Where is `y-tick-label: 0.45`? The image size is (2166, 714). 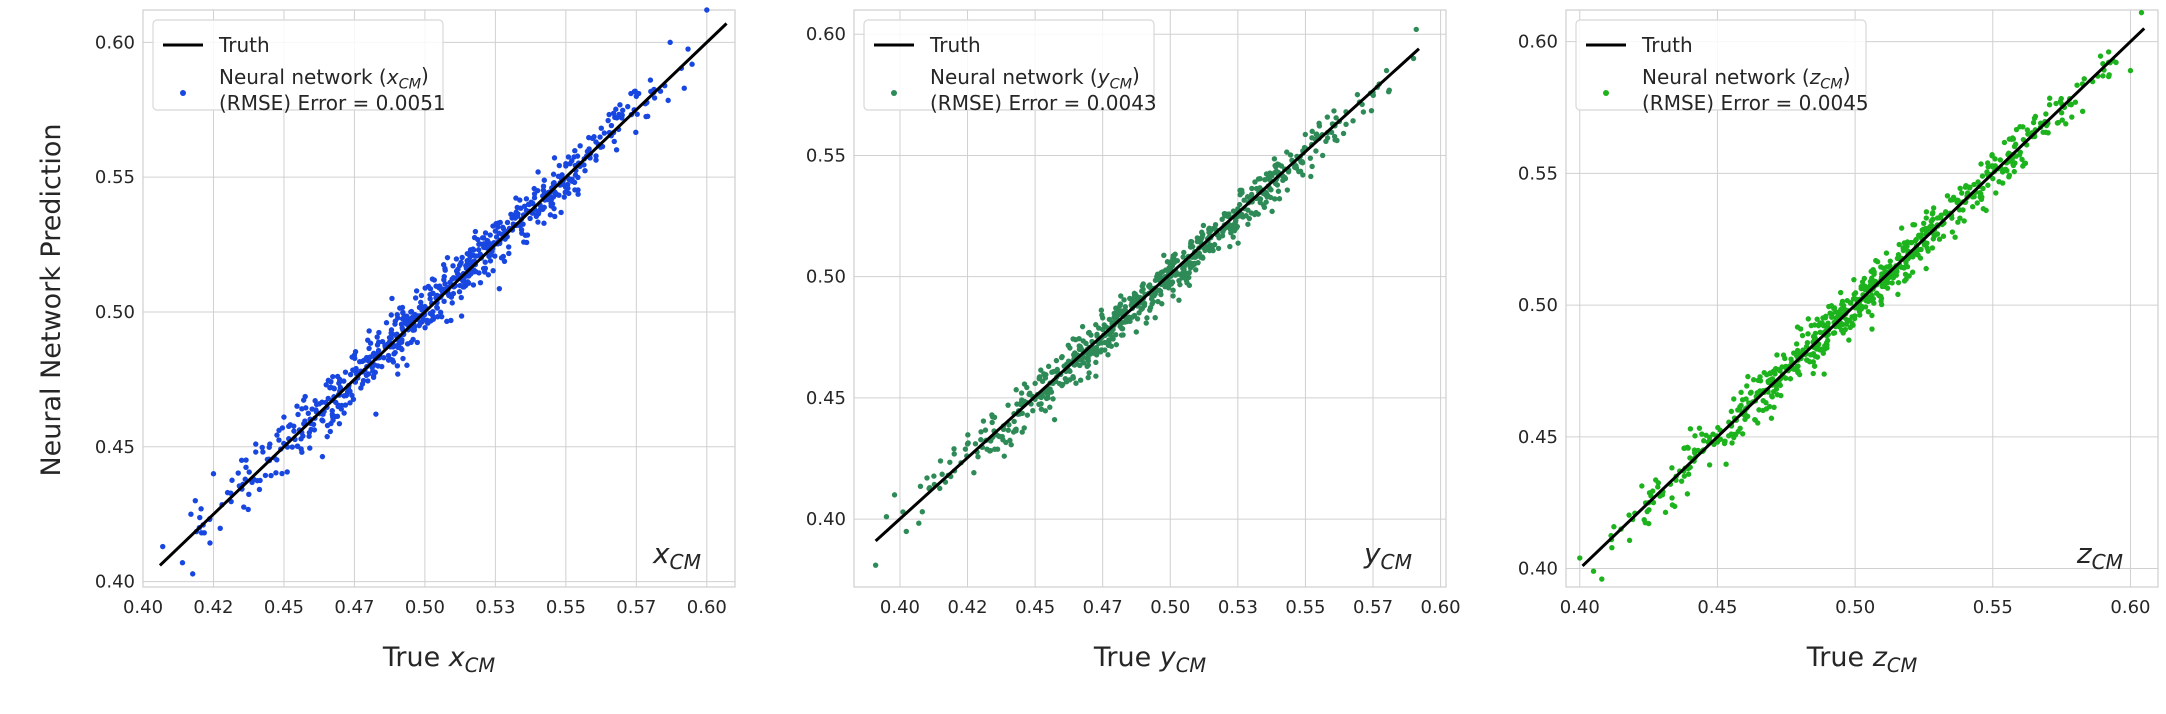 y-tick-label: 0.45 is located at coordinates (826, 398).